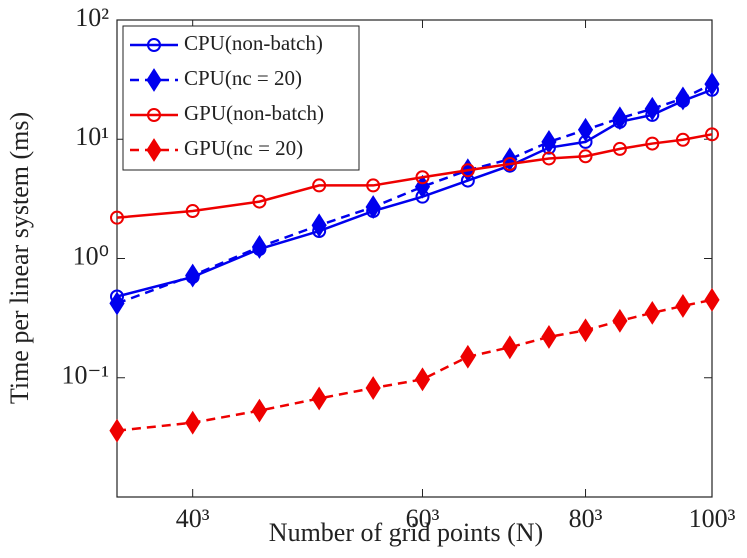  I want to click on legend-label: CPU(nc = 20), so click(243, 78).